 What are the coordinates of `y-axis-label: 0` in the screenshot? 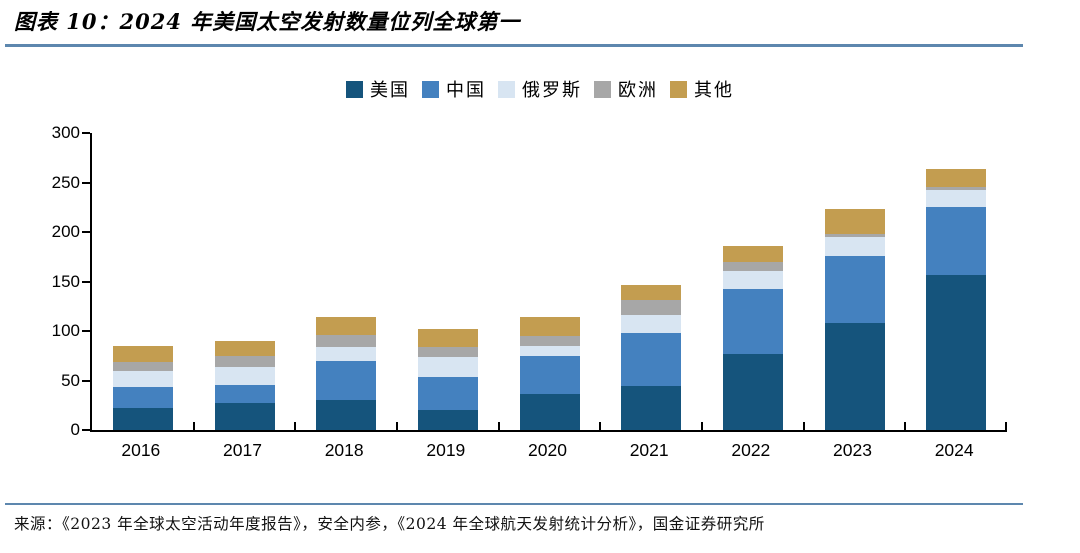 It's located at (75, 429).